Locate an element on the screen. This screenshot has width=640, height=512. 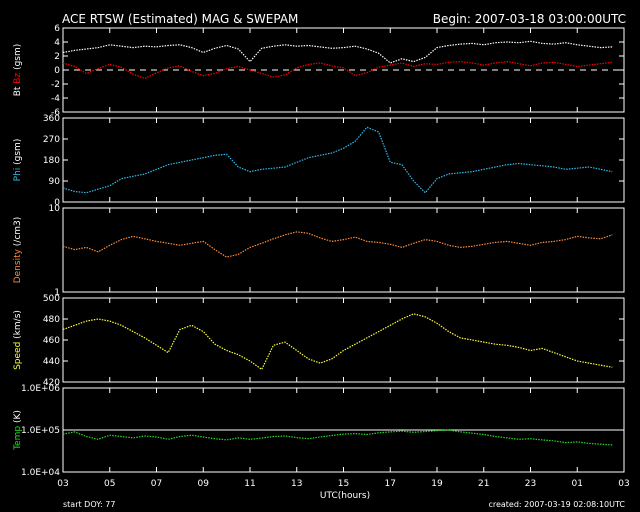
y-tick-label: 2 is located at coordinates (57, 57).